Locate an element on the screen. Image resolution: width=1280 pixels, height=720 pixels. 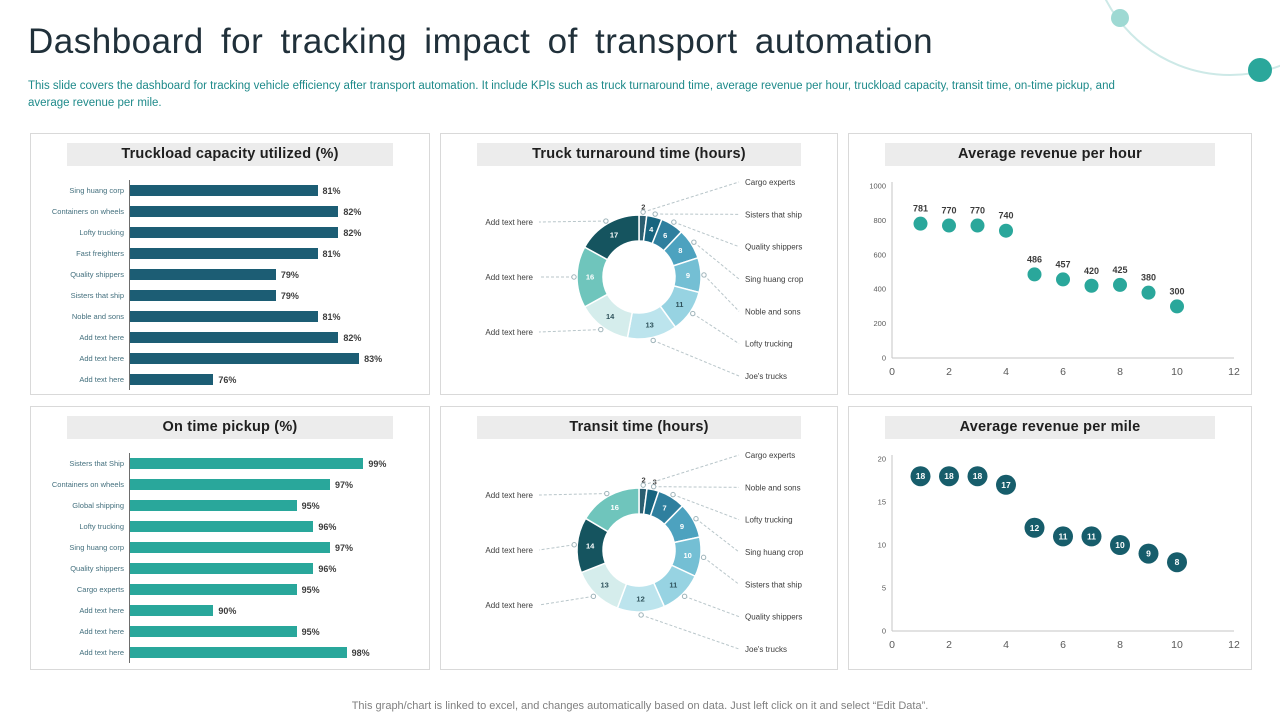
bar-row: Add text here 82% is located at coordinates (230, 337).